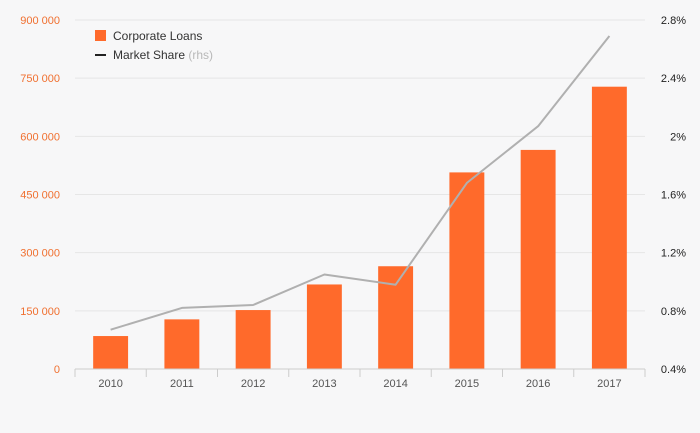  I want to click on legend-label-market-share: Market Share (rhs), so click(163, 55).